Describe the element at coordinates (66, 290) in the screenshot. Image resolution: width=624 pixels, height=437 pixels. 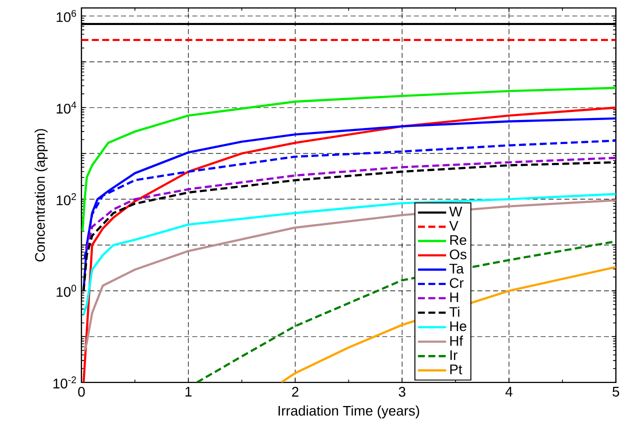
I see `y-tick-label: 10$^{0}$` at that location.